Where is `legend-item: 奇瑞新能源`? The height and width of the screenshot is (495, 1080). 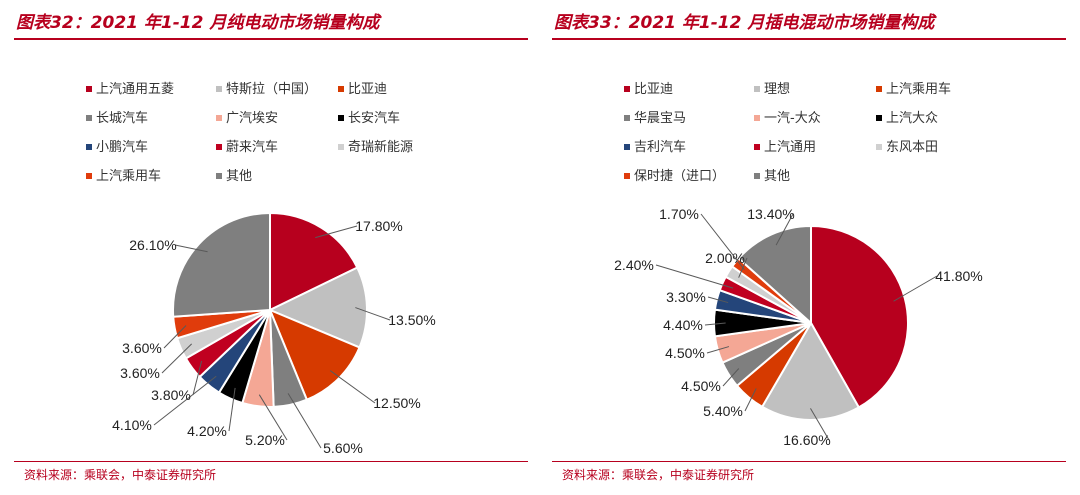 legend-item: 奇瑞新能源 is located at coordinates (375, 145).